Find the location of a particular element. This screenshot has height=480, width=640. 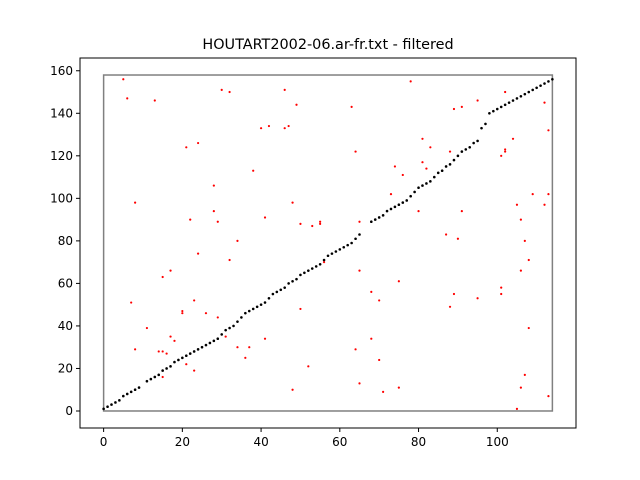

y-tick-label: 120 is located at coordinates (61, 156).